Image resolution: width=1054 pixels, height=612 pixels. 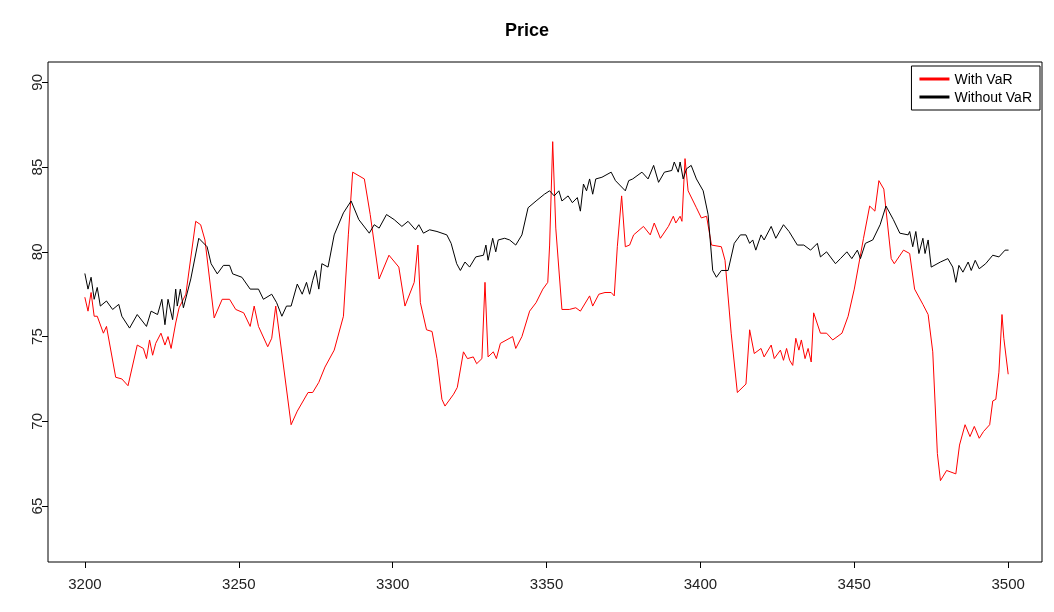 I want to click on x-tick-label: 3500, so click(x=1008, y=583).